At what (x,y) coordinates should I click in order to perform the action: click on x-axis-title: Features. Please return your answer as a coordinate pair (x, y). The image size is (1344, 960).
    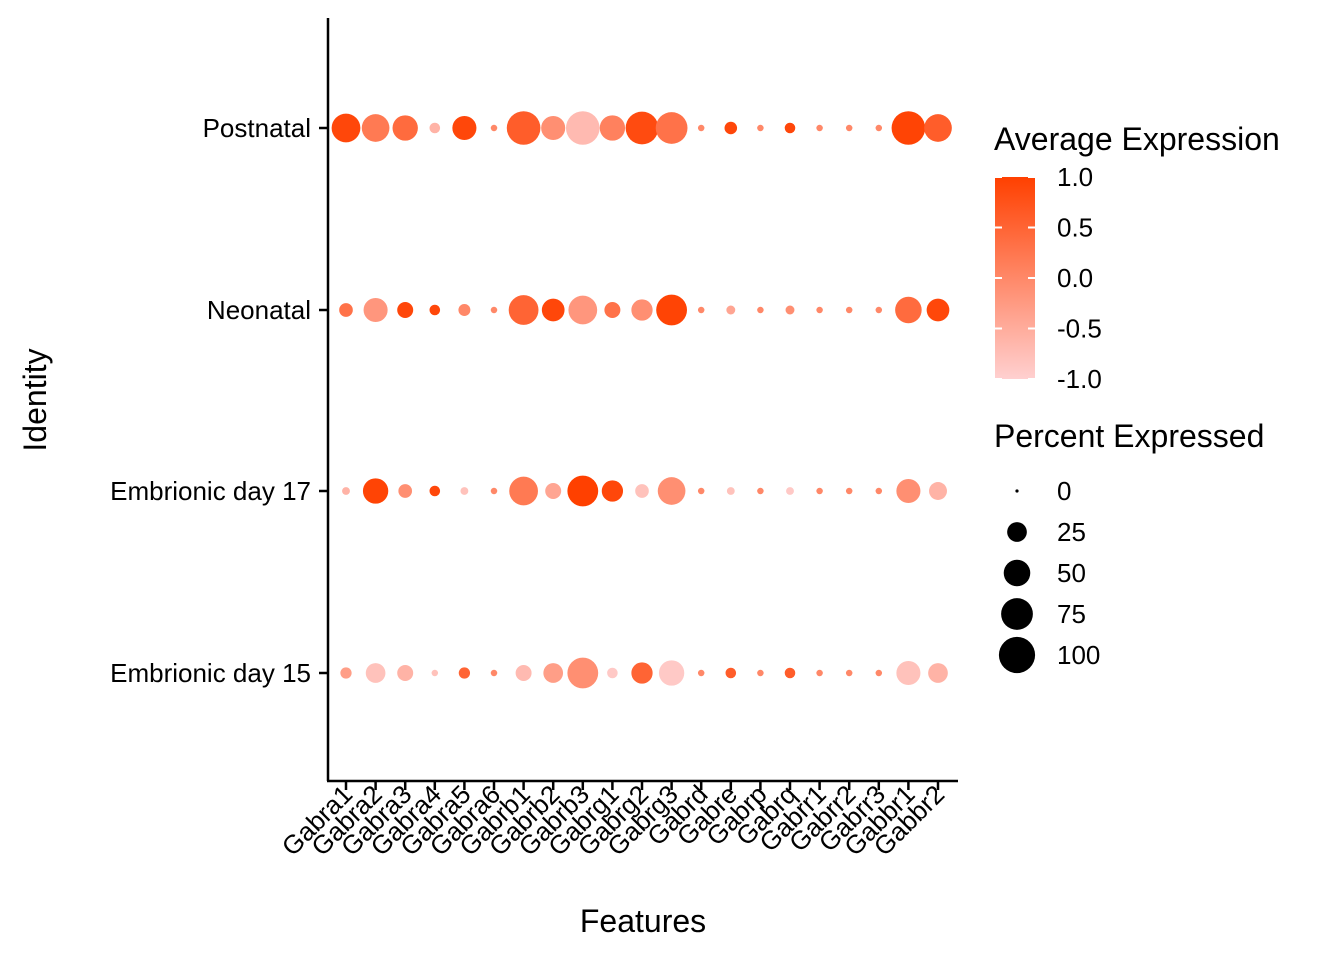
    Looking at the image, I should click on (643, 921).